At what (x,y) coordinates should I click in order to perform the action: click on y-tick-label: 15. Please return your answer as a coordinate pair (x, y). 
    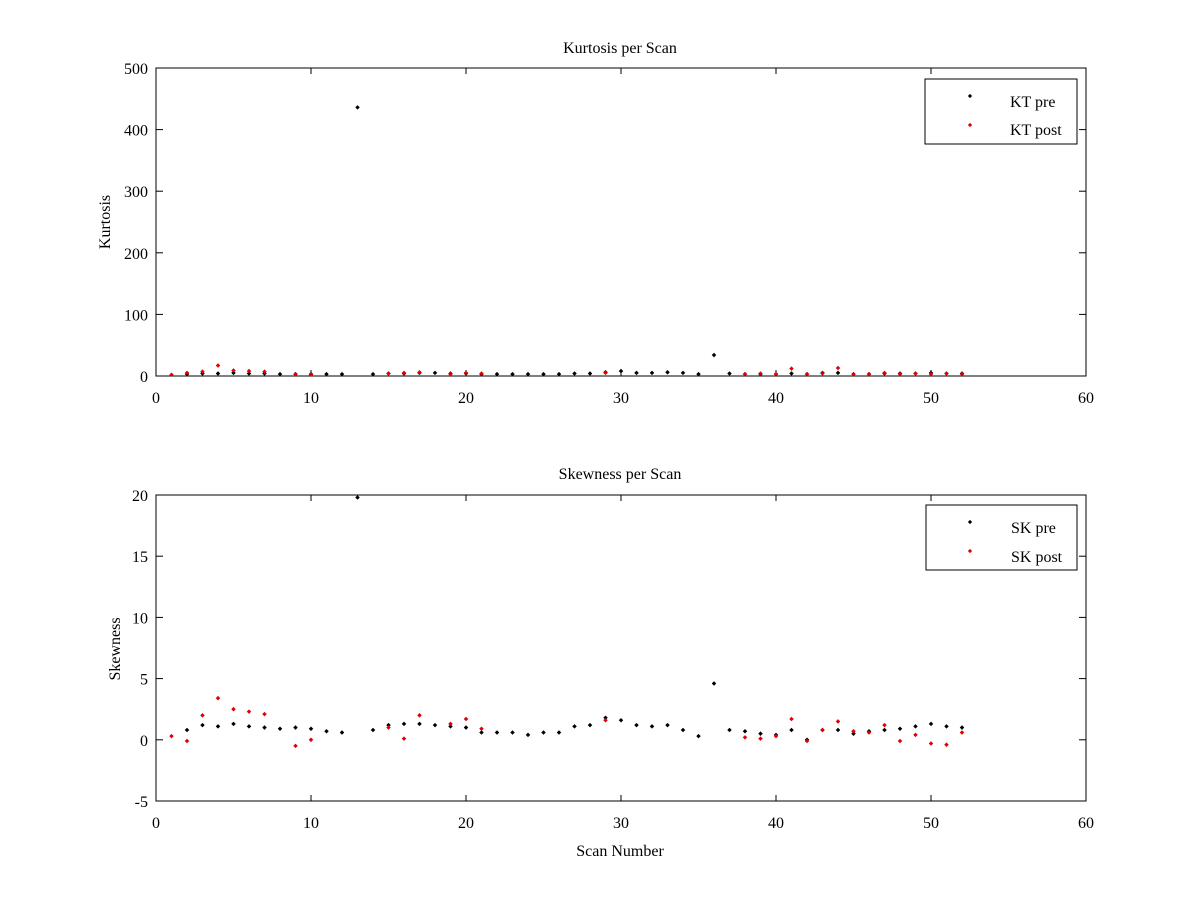
    Looking at the image, I should click on (140, 557).